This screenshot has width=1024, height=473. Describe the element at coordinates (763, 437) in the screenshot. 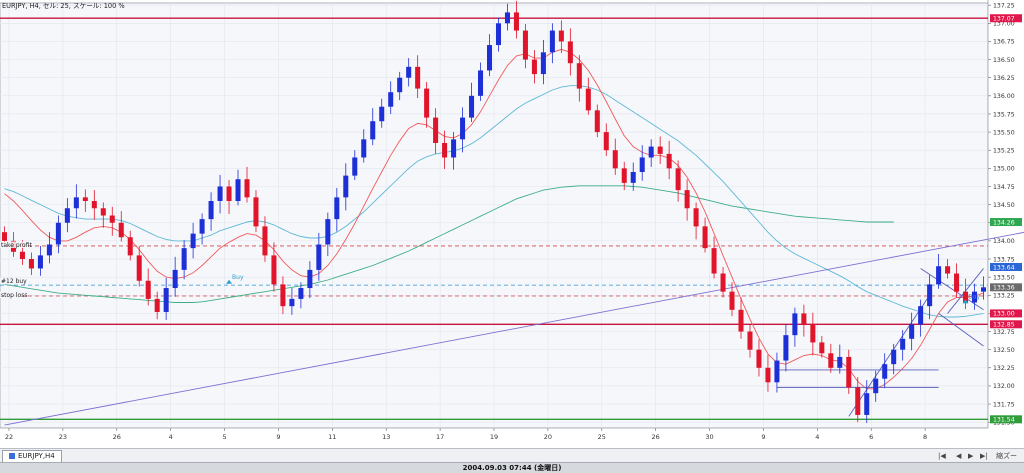

I see `x-tick-label: 9` at that location.